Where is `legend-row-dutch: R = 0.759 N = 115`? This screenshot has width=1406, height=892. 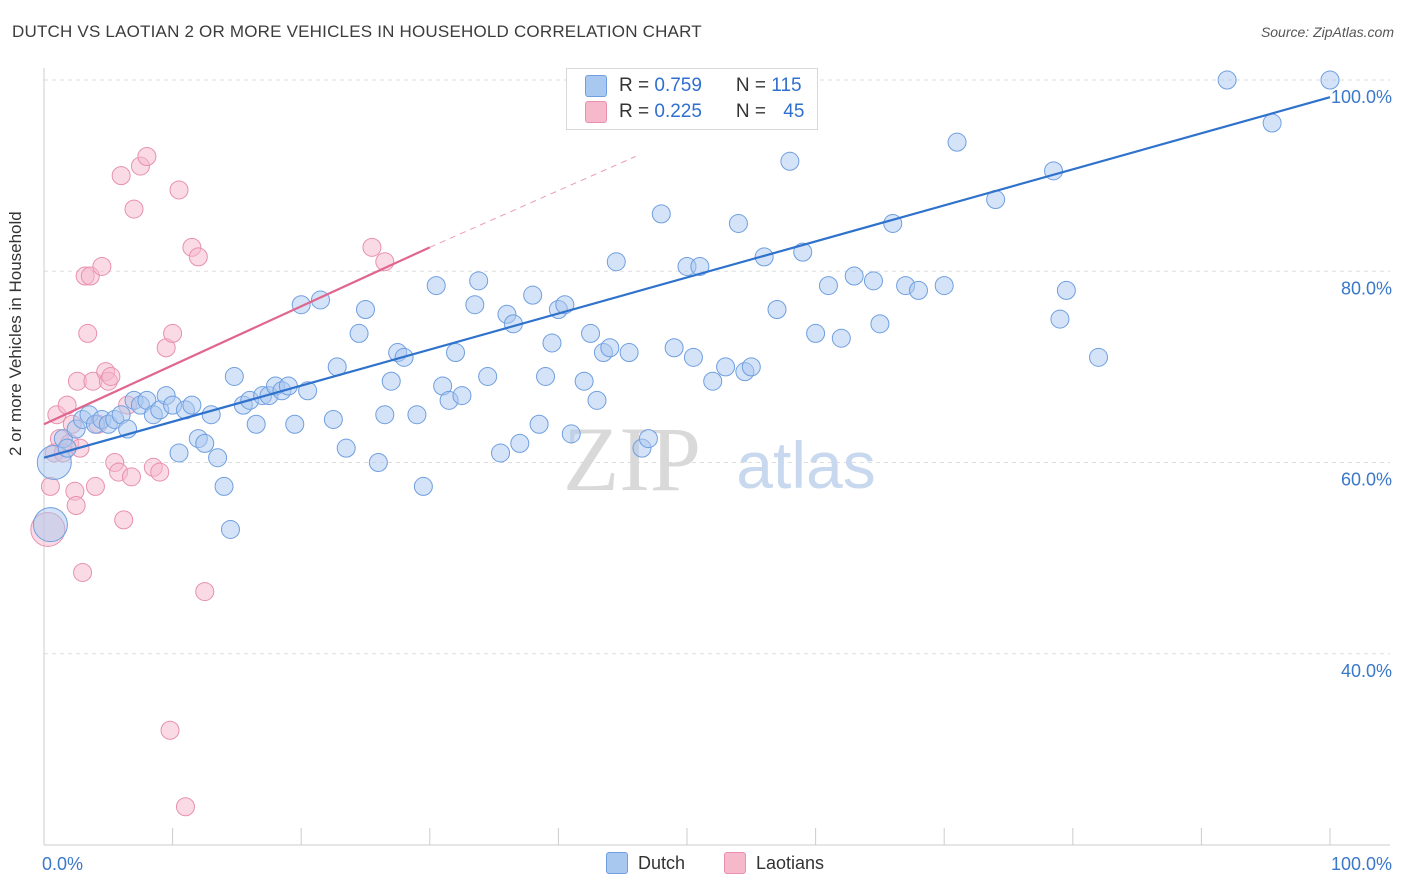
legend-row-dutch: R = 0.759 N = 115 is located at coordinates (693, 87).